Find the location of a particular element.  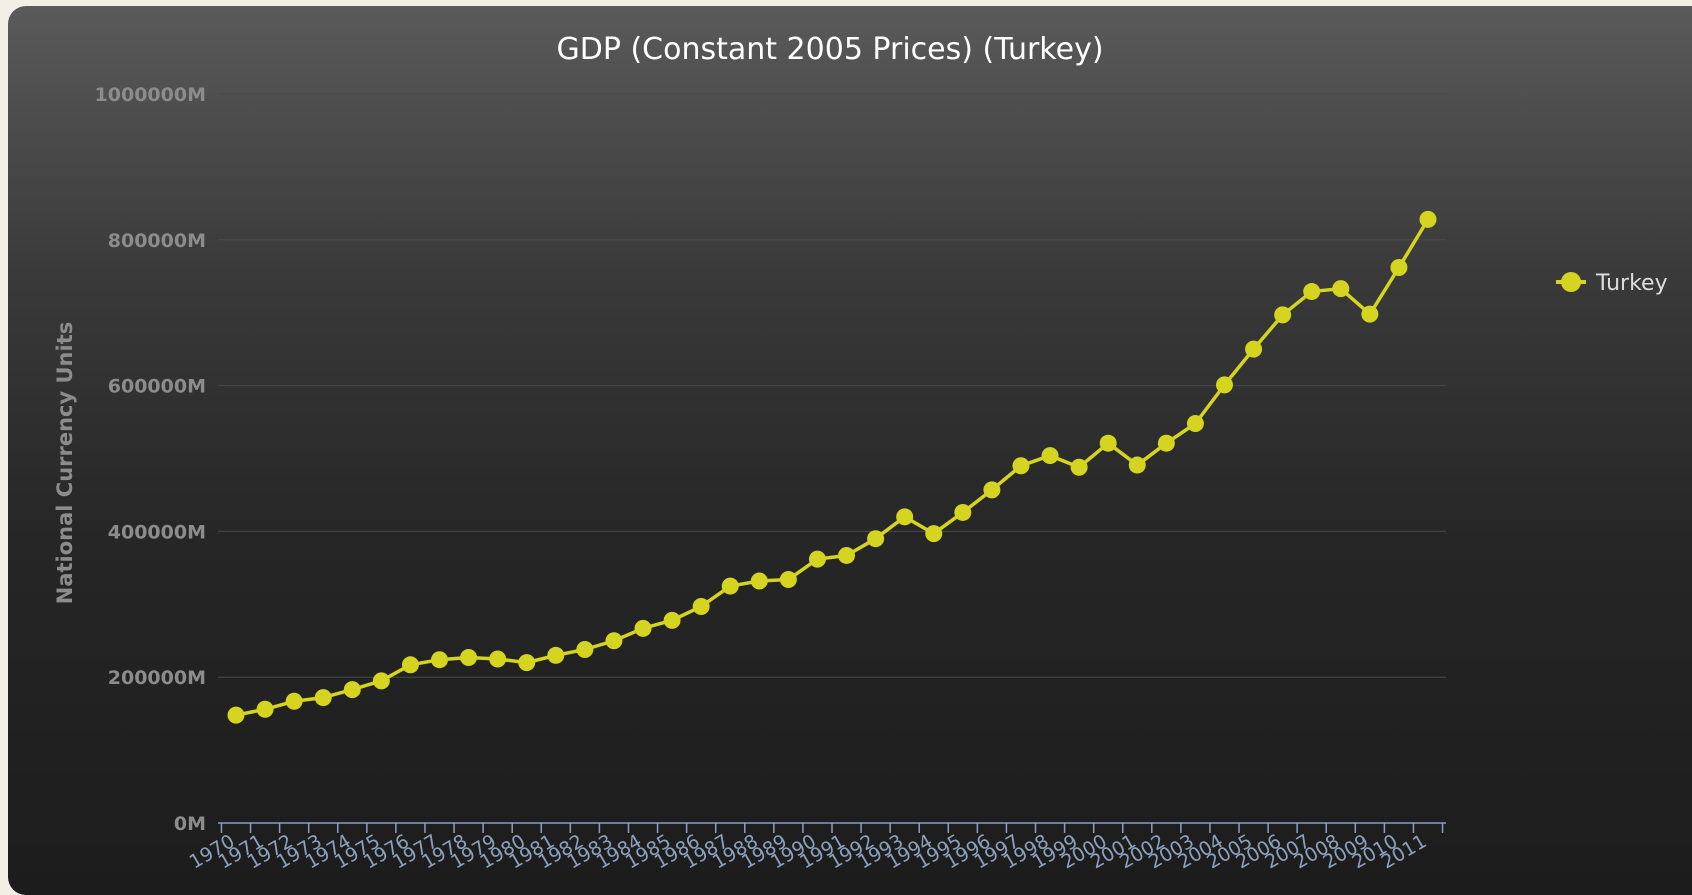

y-tick-label: 400000M is located at coordinates (157, 532).